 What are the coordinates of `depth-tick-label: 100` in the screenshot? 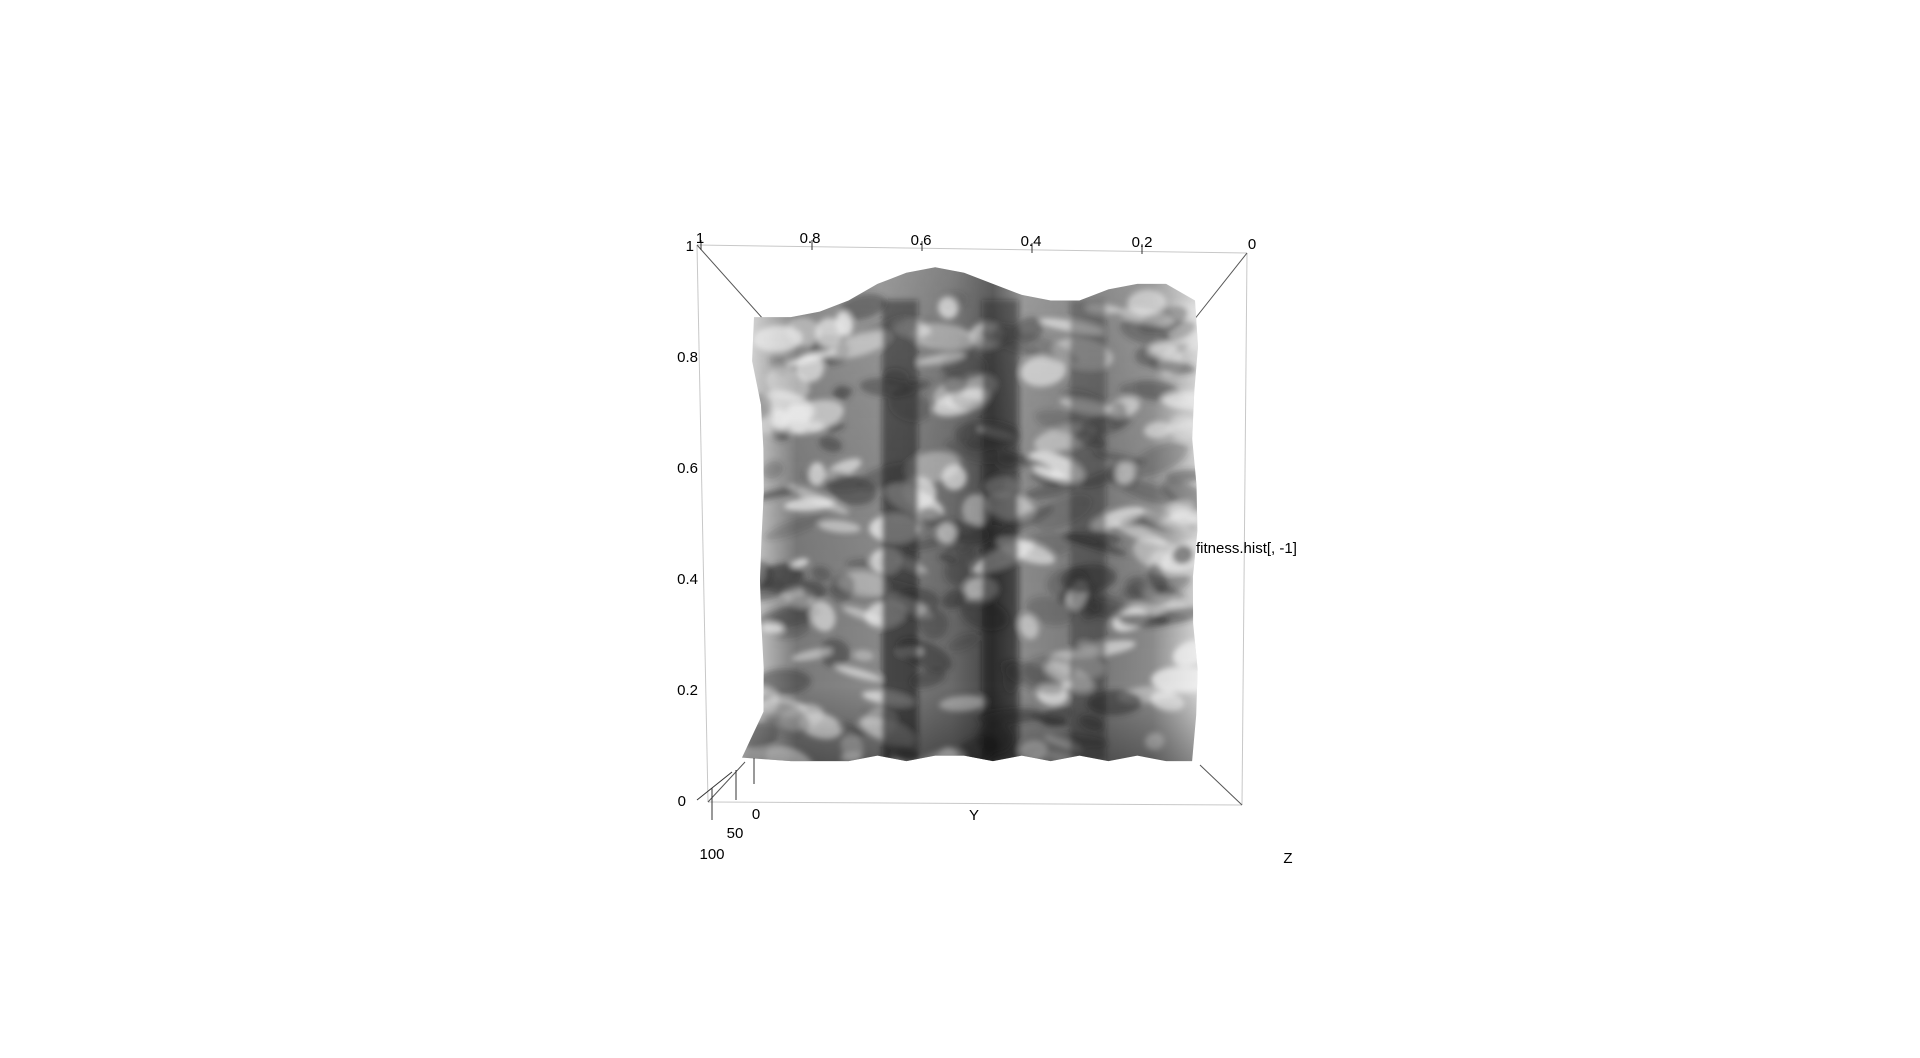 It's located at (711, 854).